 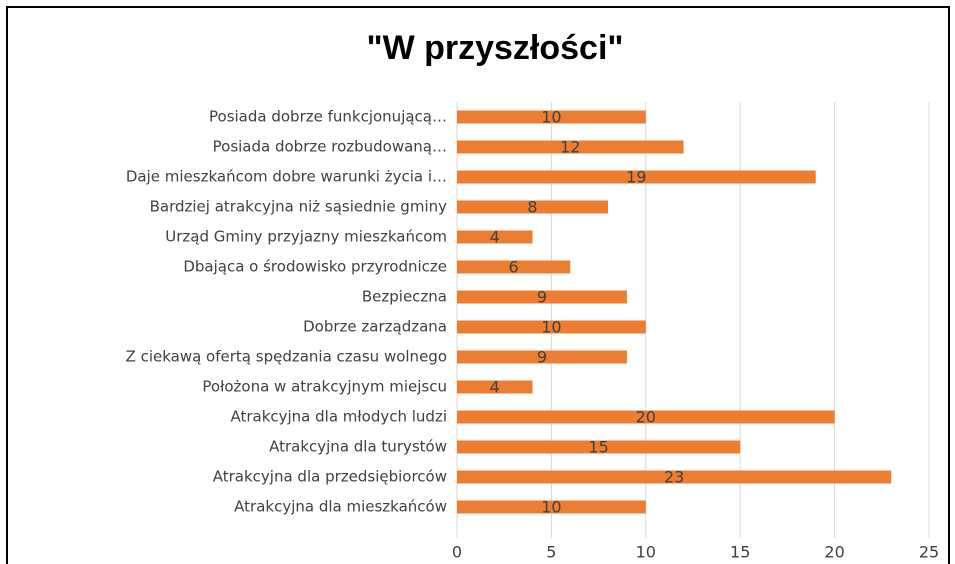 What do you see at coordinates (494, 48) in the screenshot?
I see `chart-title: "W przyszłości"` at bounding box center [494, 48].